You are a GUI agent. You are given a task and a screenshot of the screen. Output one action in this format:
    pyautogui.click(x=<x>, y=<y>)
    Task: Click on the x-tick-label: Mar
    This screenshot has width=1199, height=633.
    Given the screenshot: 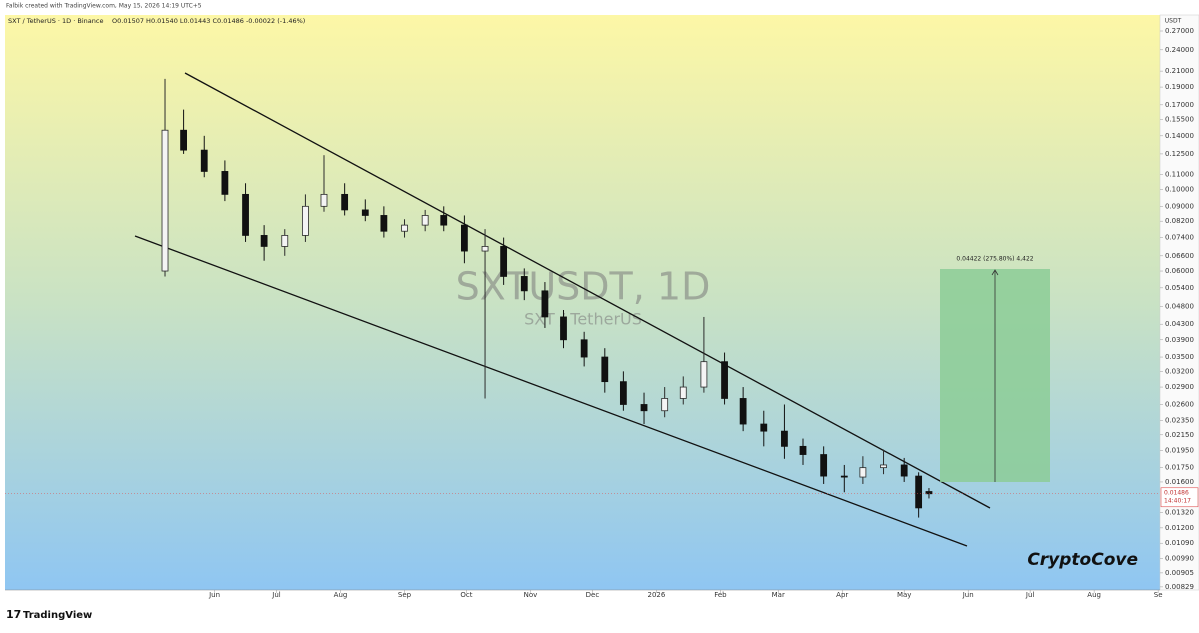 What is the action you would take?
    pyautogui.click(x=778, y=595)
    